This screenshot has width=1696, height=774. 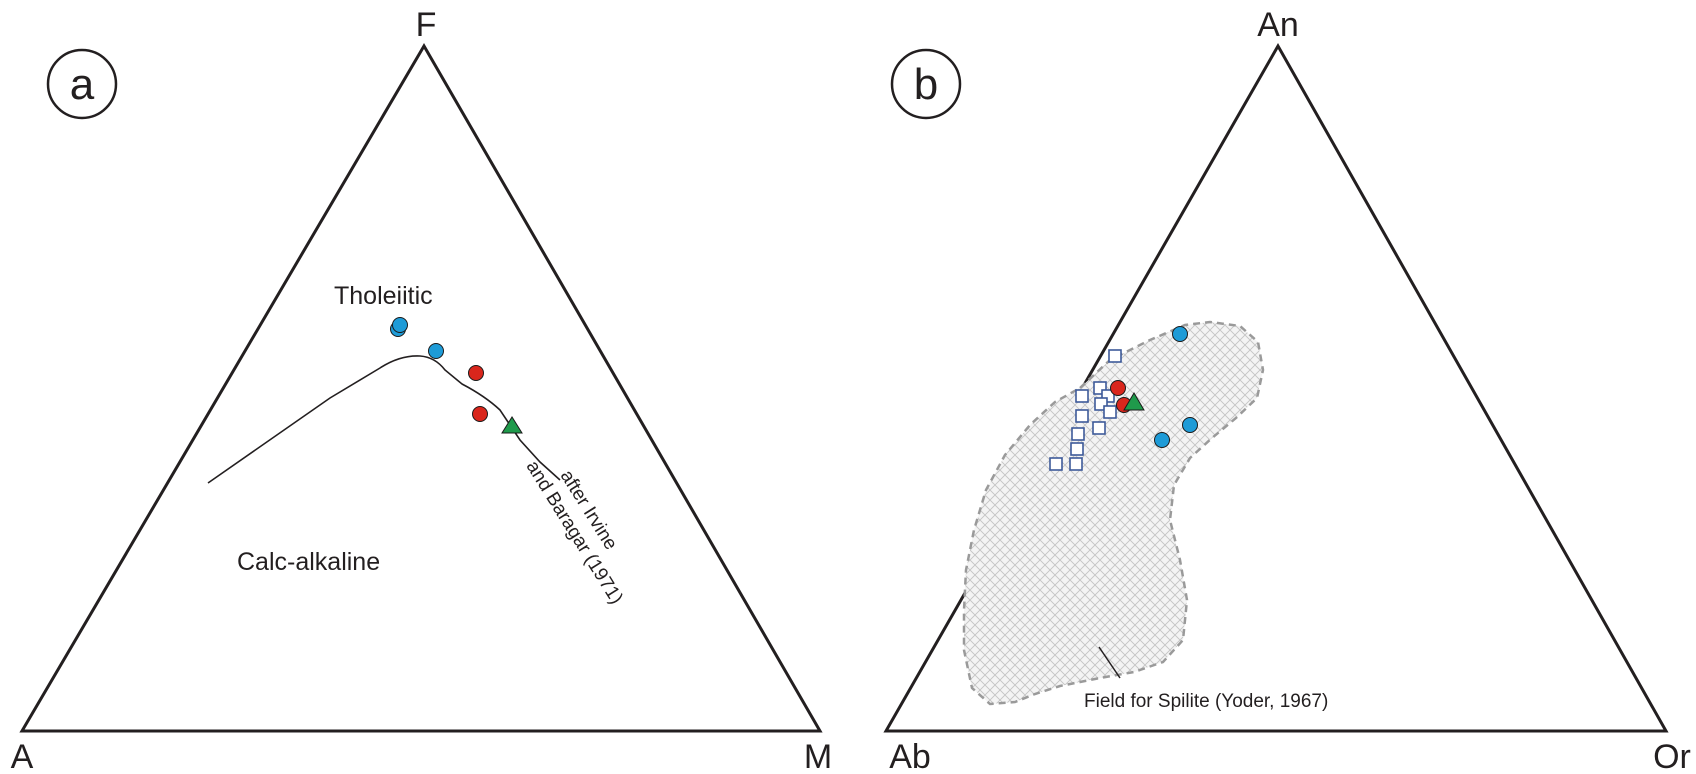 I want to click on panel-a-points, so click(x=456, y=375).